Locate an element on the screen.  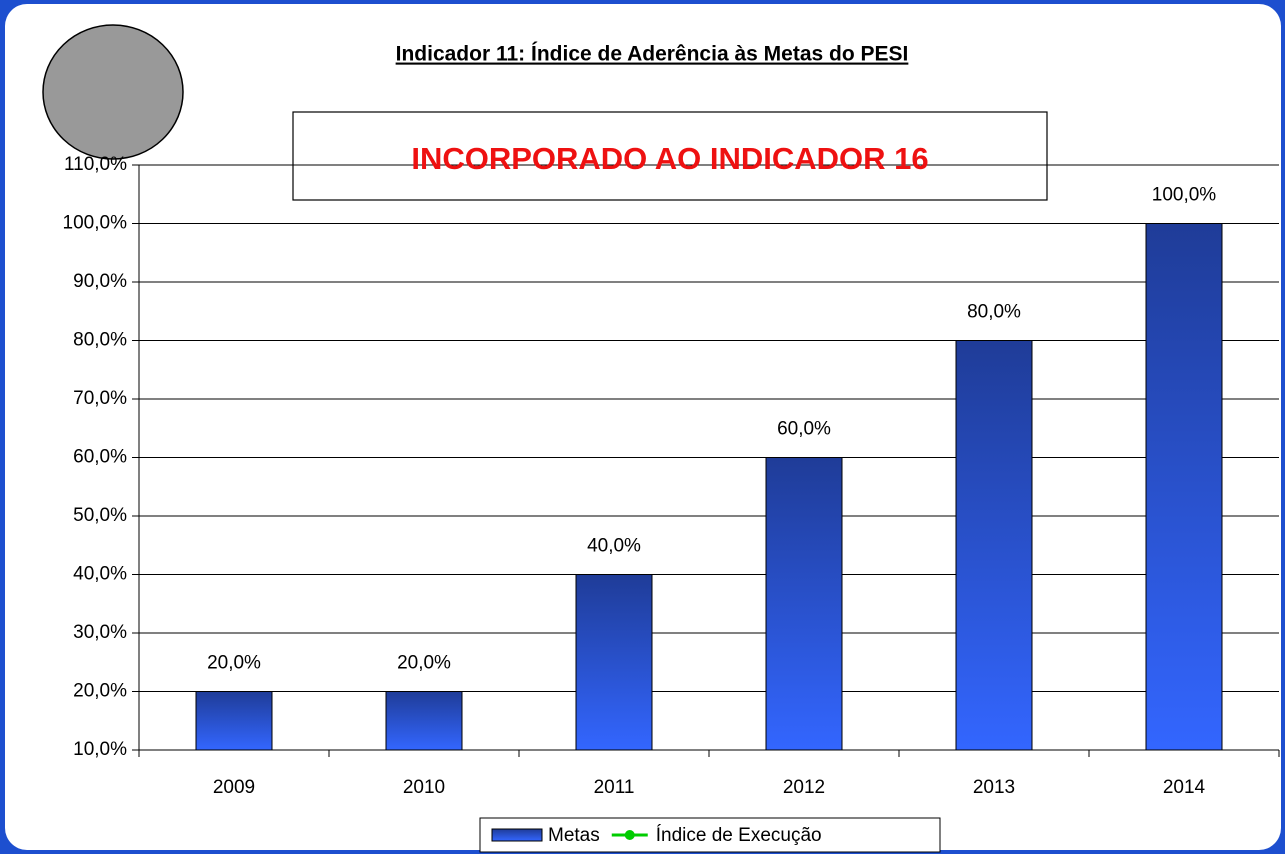
data-label: 100,0% is located at coordinates (1184, 195).